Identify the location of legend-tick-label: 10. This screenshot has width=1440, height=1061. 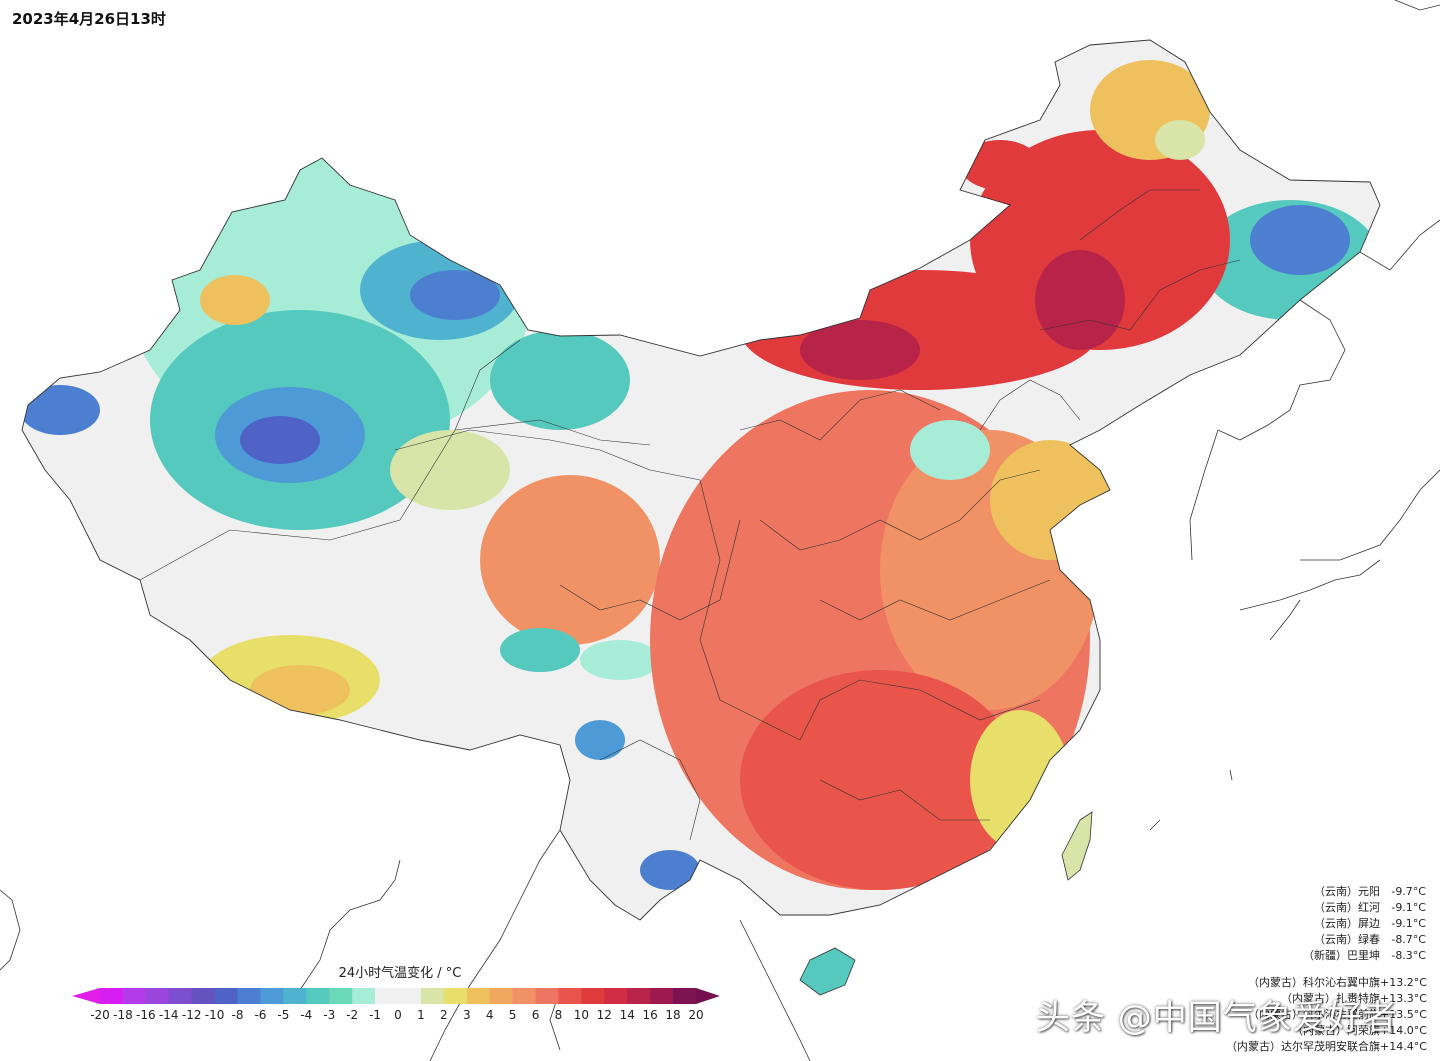
(581, 1015).